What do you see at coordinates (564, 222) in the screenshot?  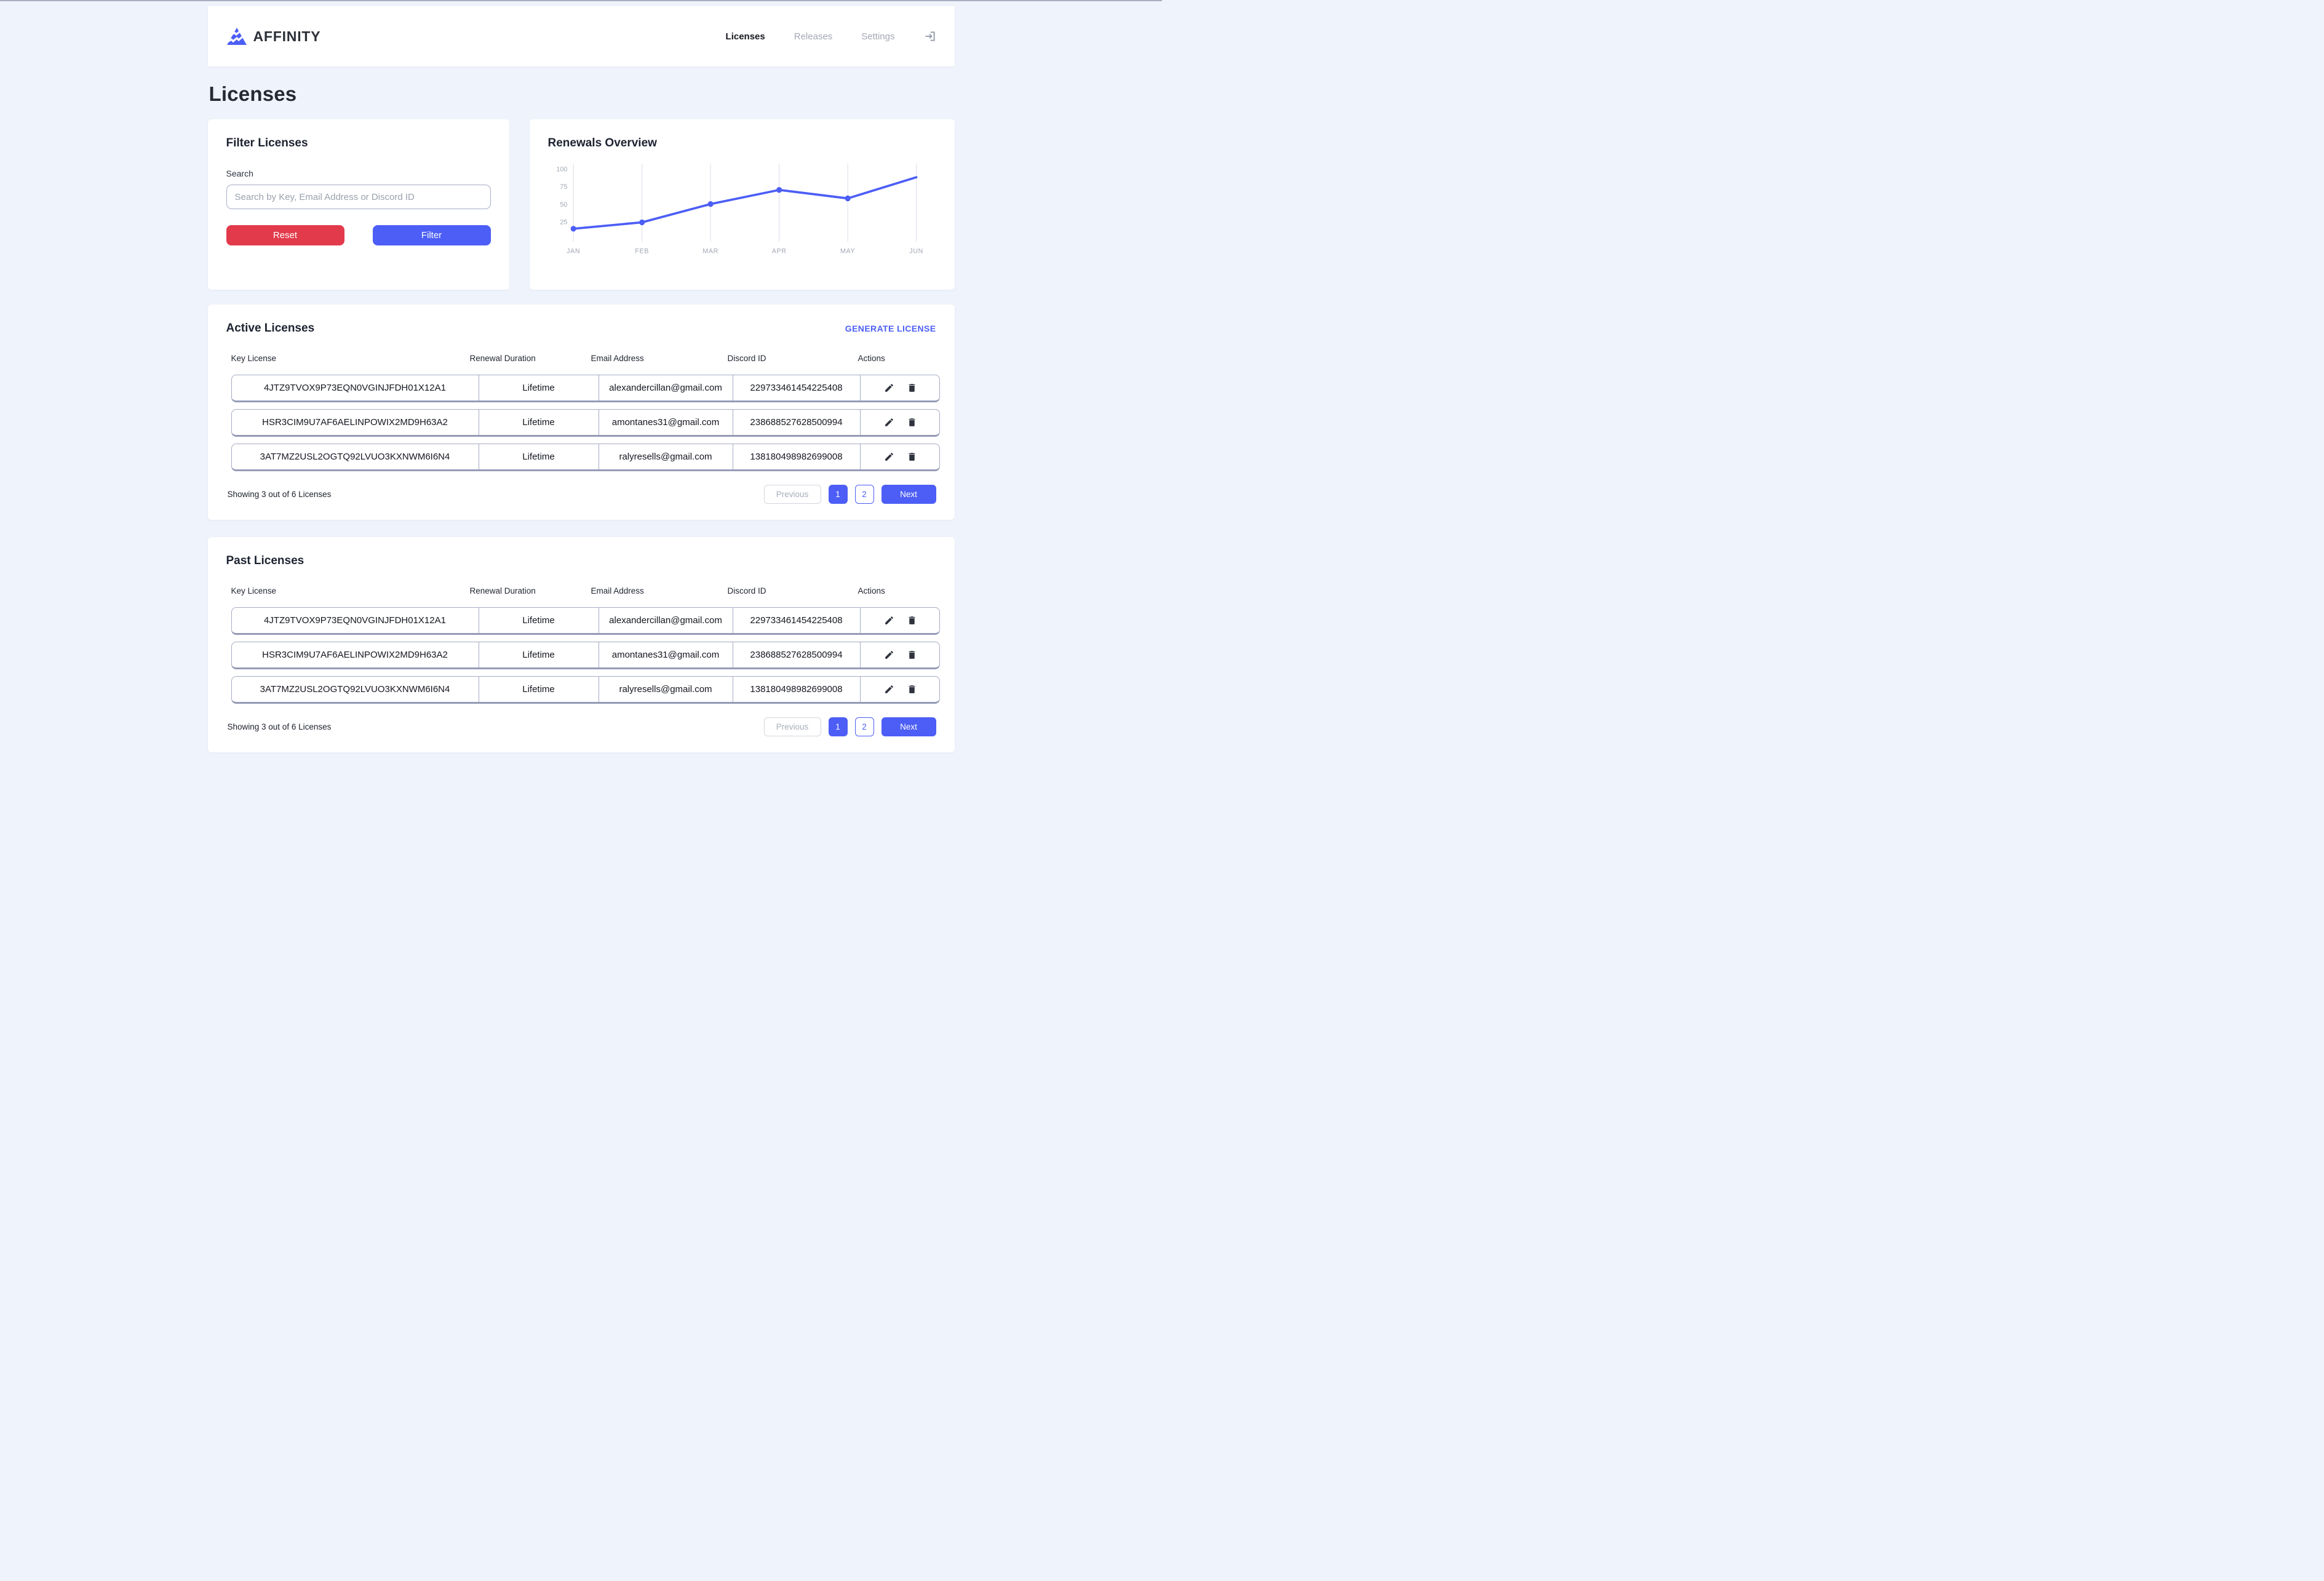 I see `svg-text: 25` at bounding box center [564, 222].